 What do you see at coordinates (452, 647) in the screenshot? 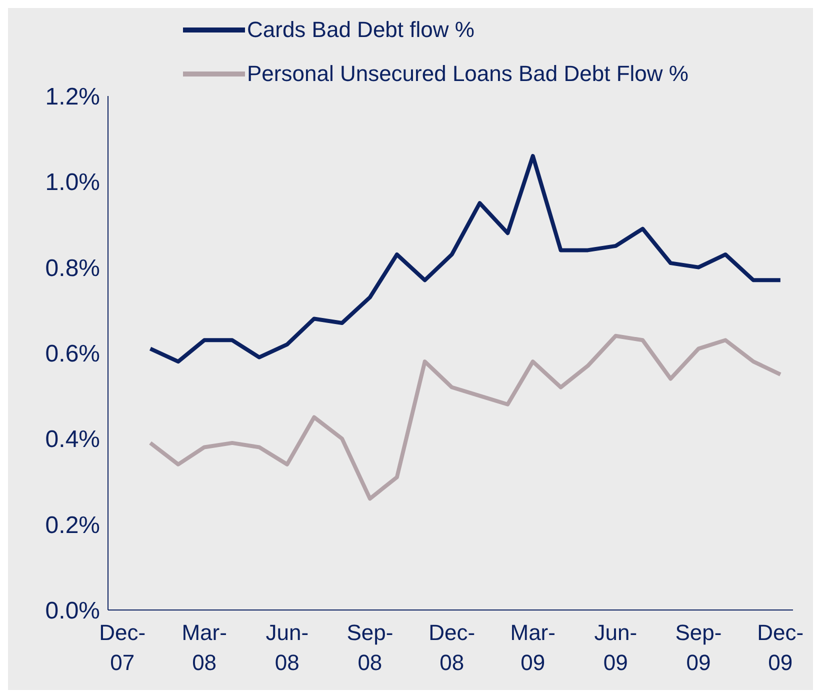
I see `x-tick-label: Dec-08` at bounding box center [452, 647].